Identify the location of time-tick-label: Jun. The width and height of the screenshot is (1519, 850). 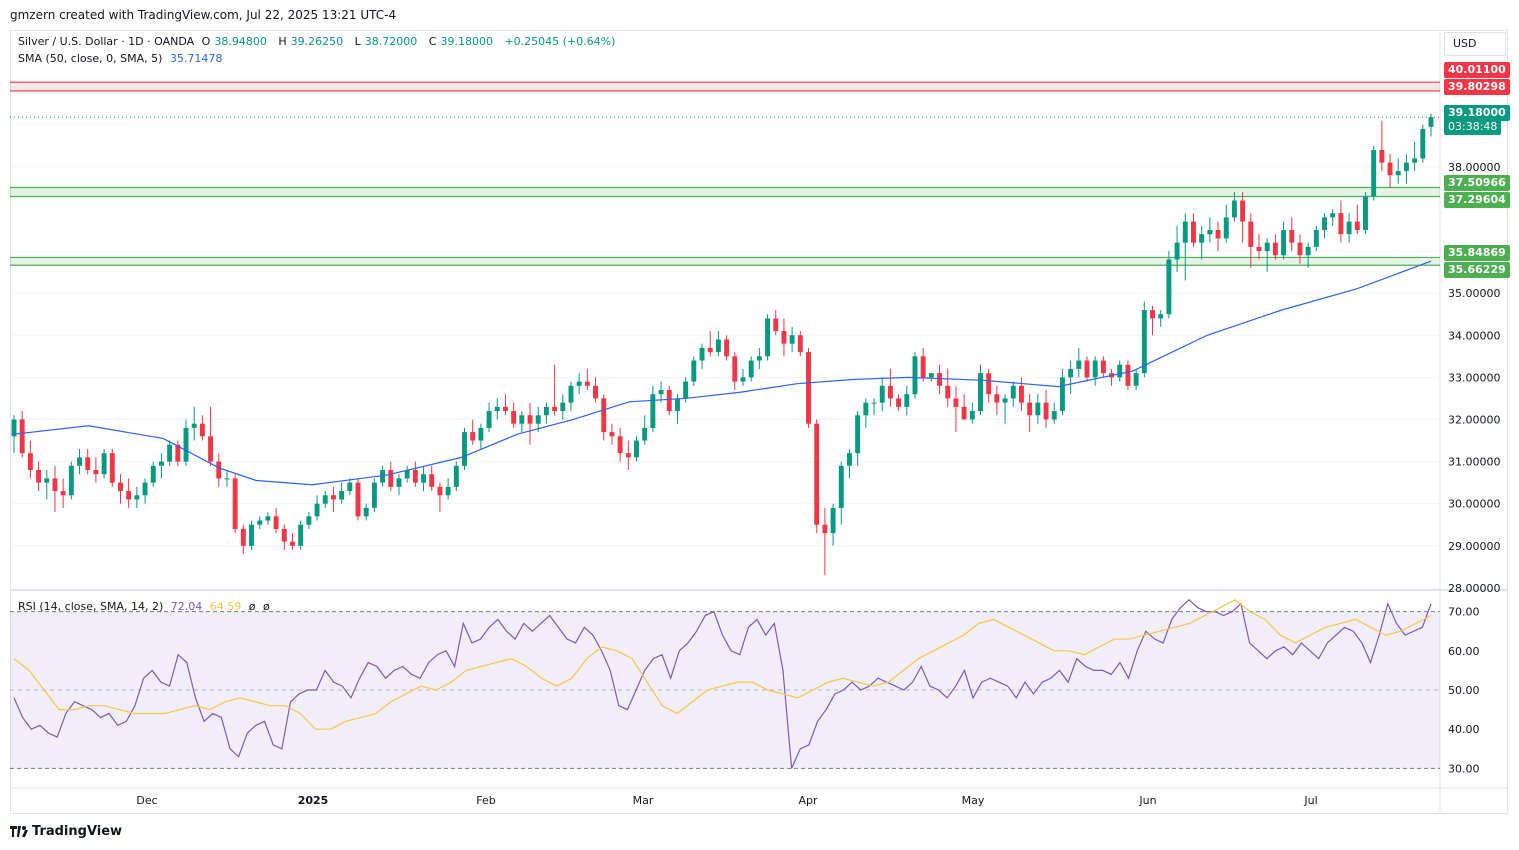
(1147, 800).